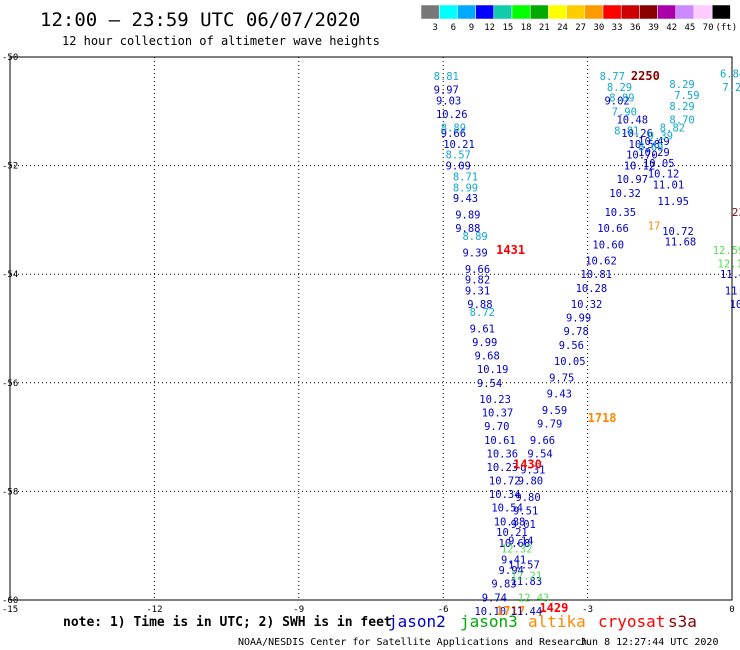  Describe the element at coordinates (10, 492) in the screenshot. I see `y-tick-label: -58` at that location.